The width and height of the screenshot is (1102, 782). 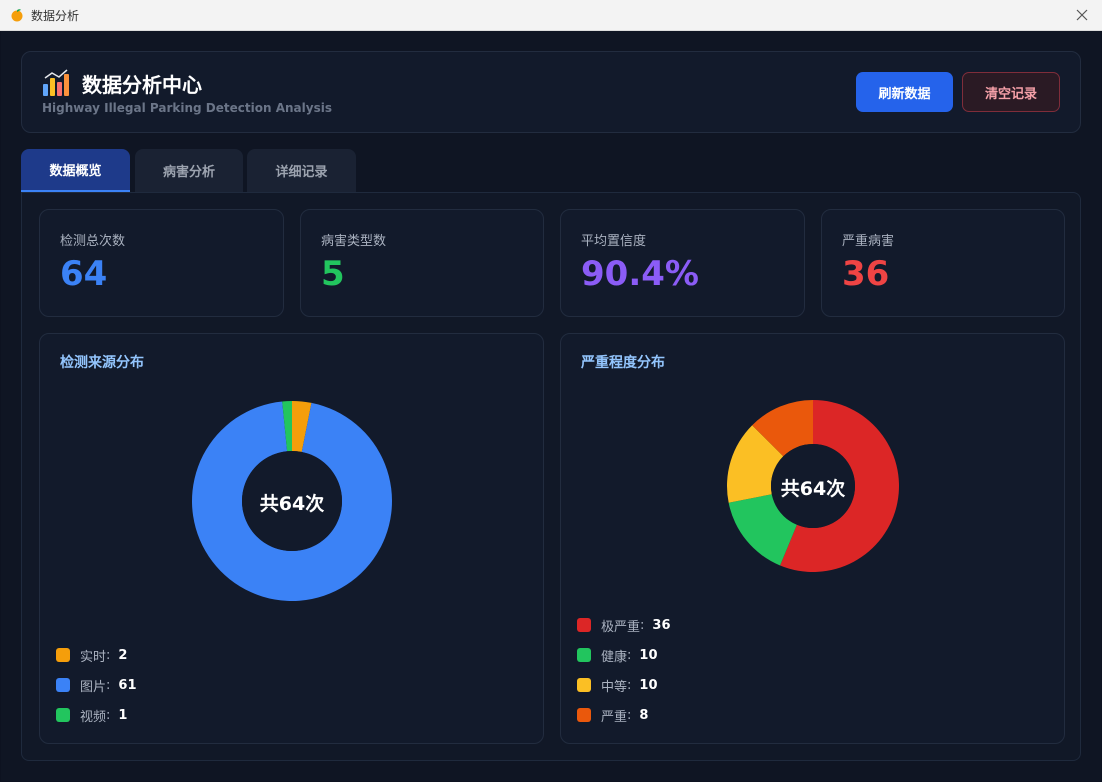 What do you see at coordinates (904, 92) in the screenshot?
I see `refresh-button: 刷新数据` at bounding box center [904, 92].